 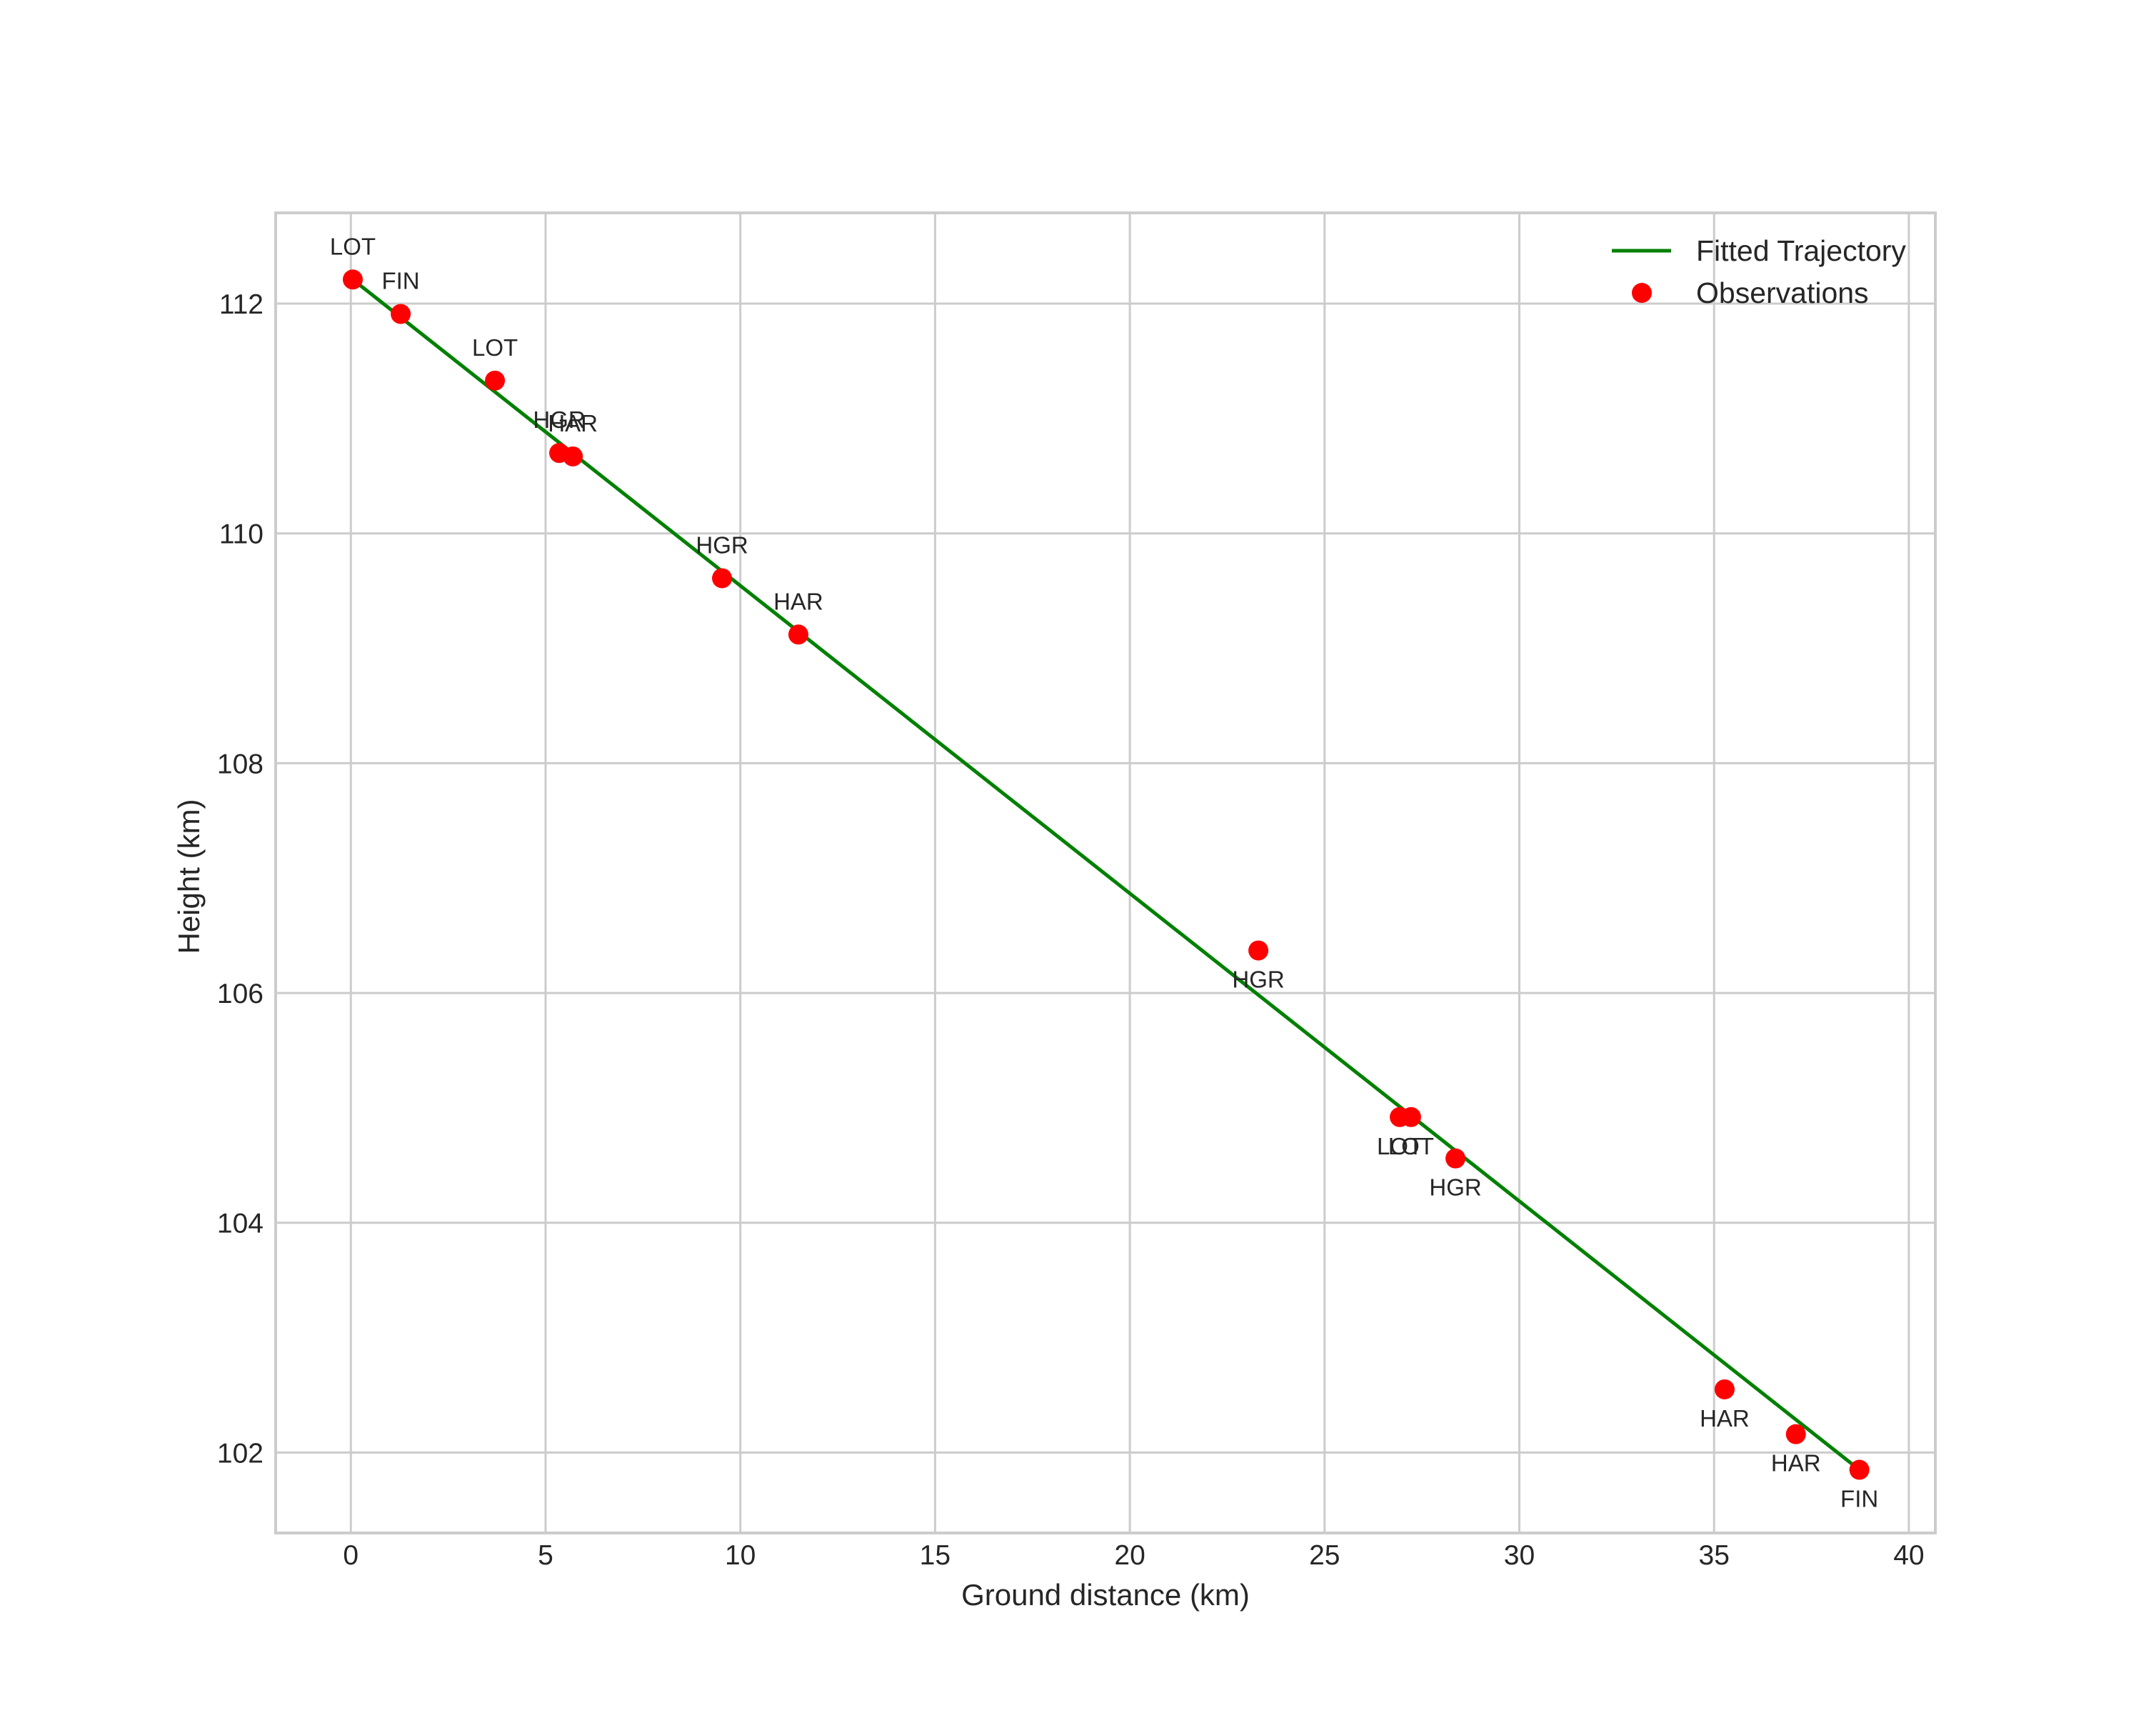 I want to click on x-tick-label: 10, so click(x=740, y=1555).